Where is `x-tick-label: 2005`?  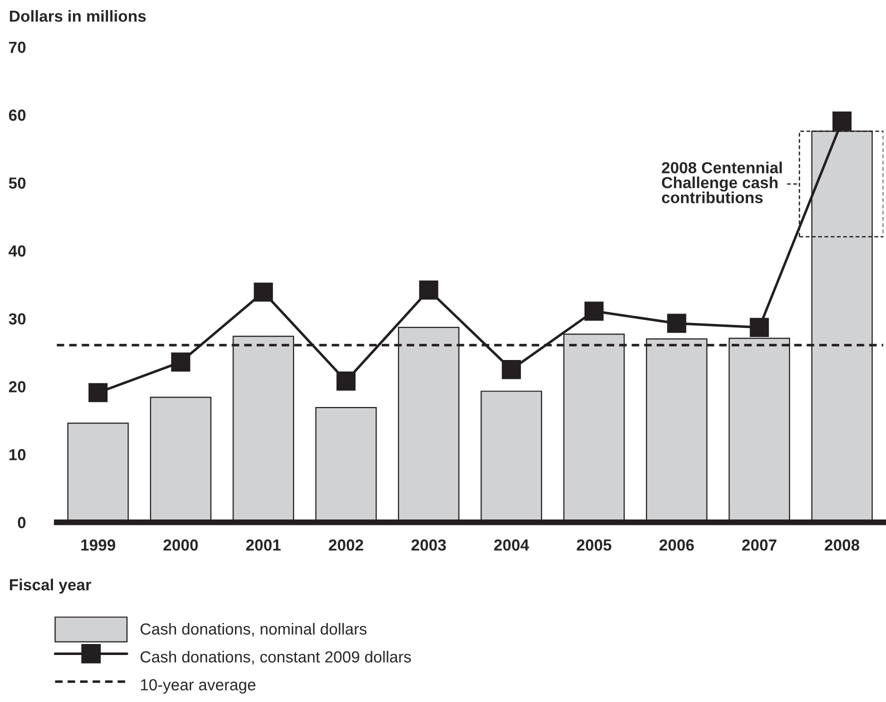
x-tick-label: 2005 is located at coordinates (594, 545).